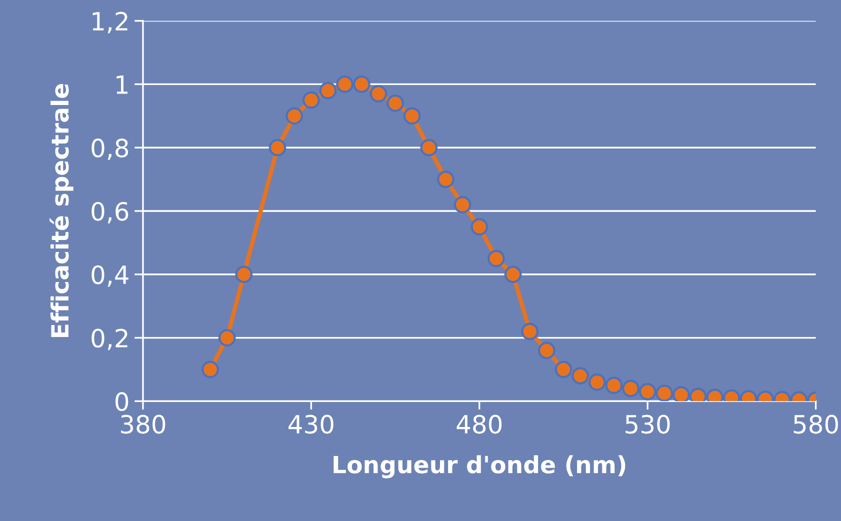 This screenshot has width=841, height=521. I want to click on x-tick-label: 430, so click(311, 424).